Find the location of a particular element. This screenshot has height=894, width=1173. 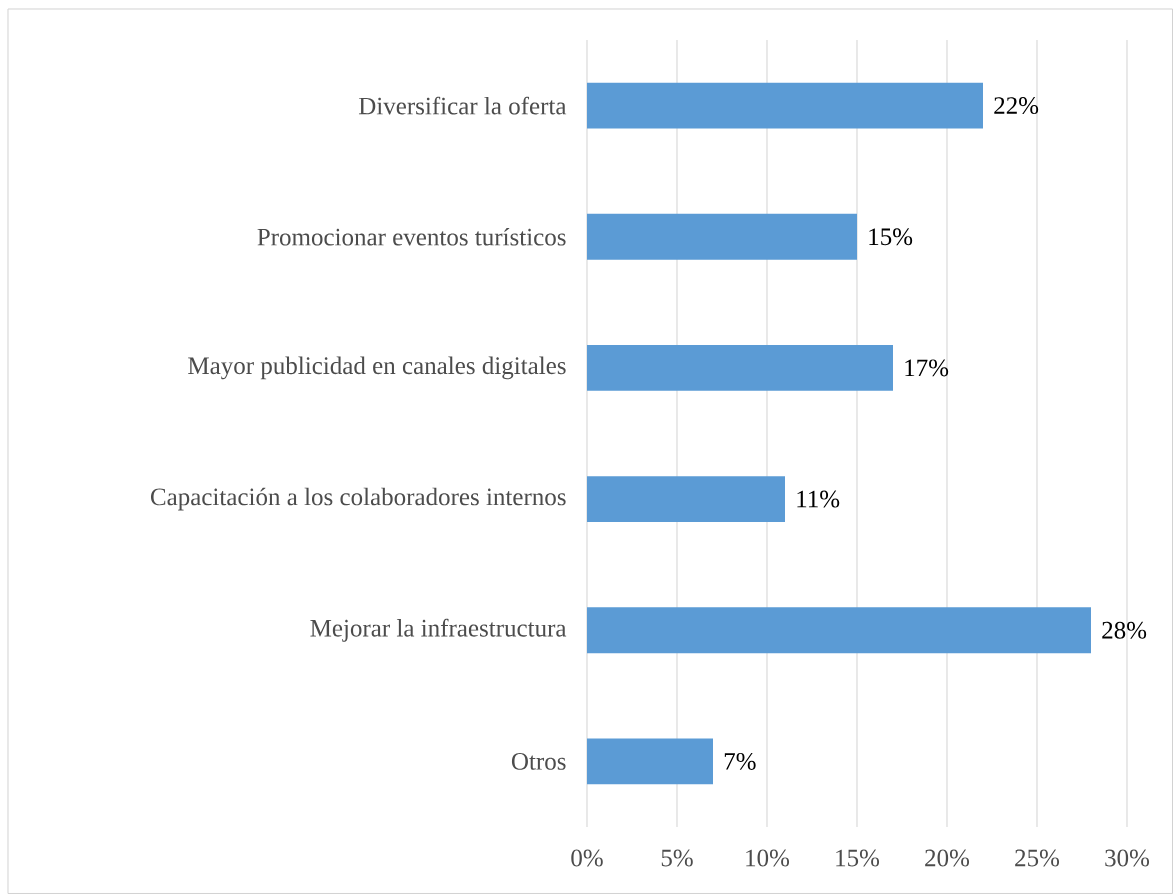

data-label: 15% is located at coordinates (891, 237).